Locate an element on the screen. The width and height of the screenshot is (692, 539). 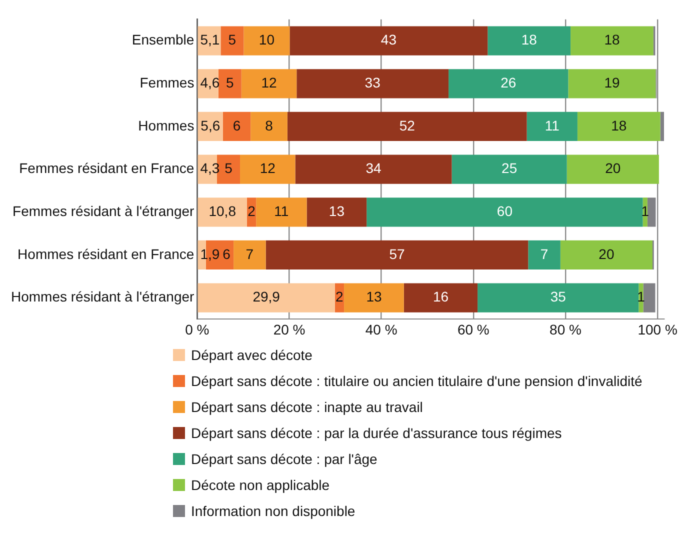
data-label: 60 is located at coordinates (504, 210).